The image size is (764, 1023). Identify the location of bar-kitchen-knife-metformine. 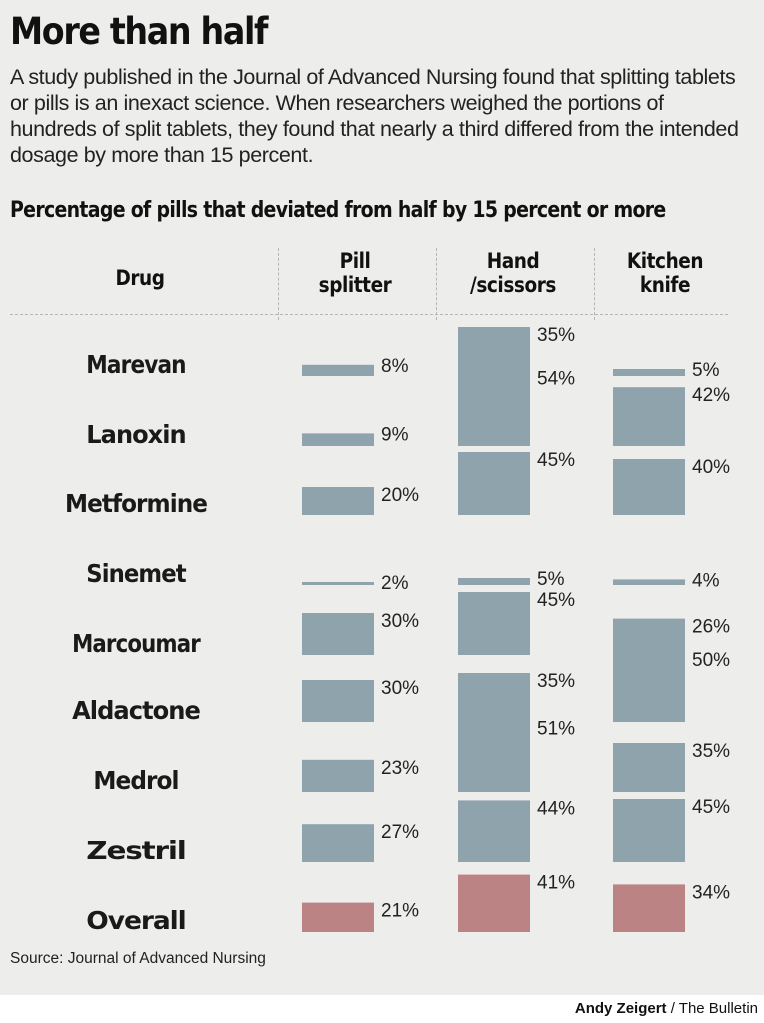
(649, 487).